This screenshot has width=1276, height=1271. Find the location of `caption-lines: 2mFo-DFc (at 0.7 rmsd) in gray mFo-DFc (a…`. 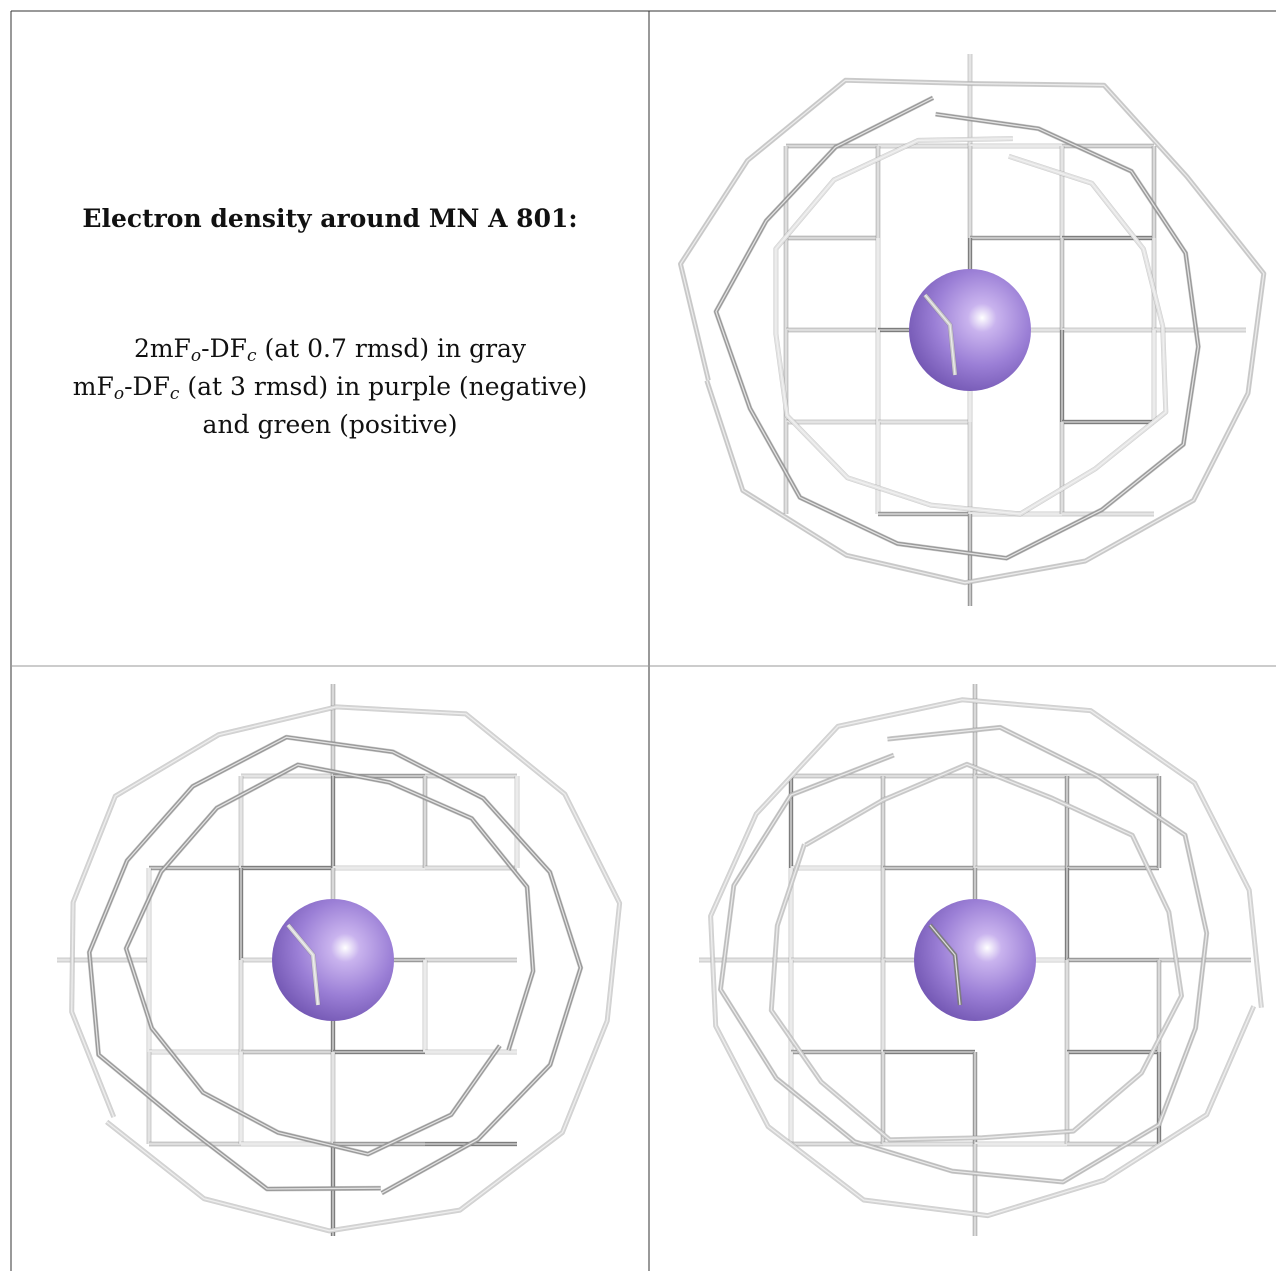

caption-lines: 2mFo-DFc (at 0.7 rmsd) in gray mFo-DFc (a… is located at coordinates (330, 387).